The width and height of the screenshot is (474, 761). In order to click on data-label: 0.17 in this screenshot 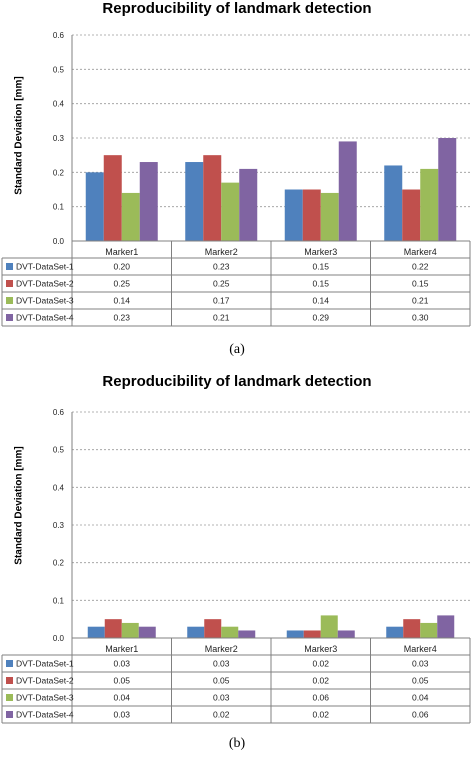, I will do `click(221, 301)`.